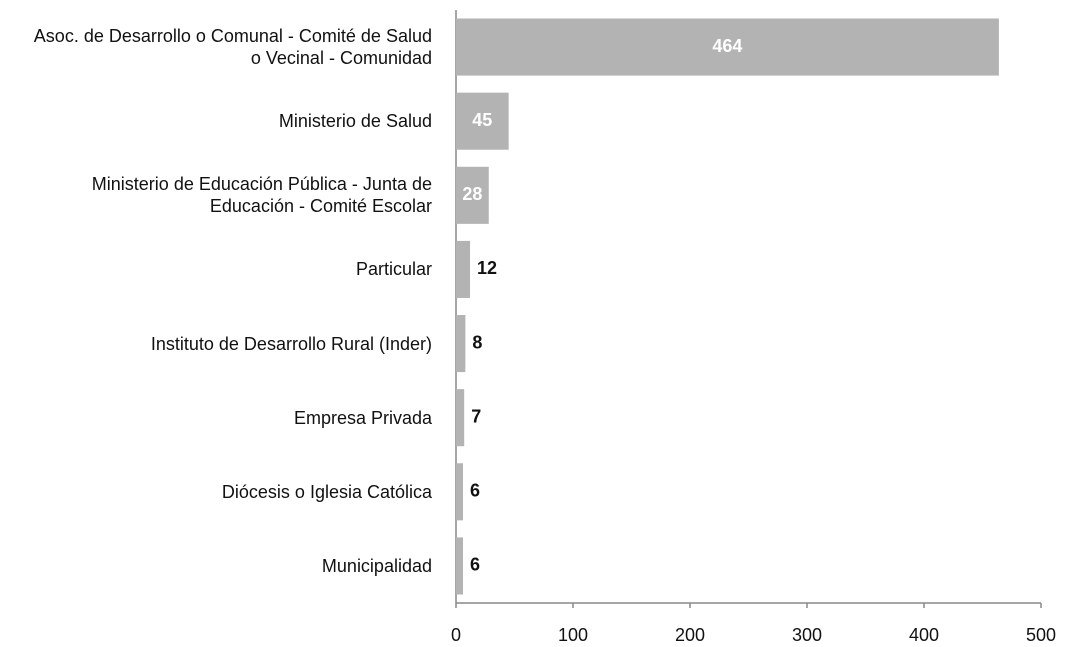 This screenshot has height=647, width=1065. I want to click on category-label: Instituto de Desarrollo Rural (Inder), so click(291, 343).